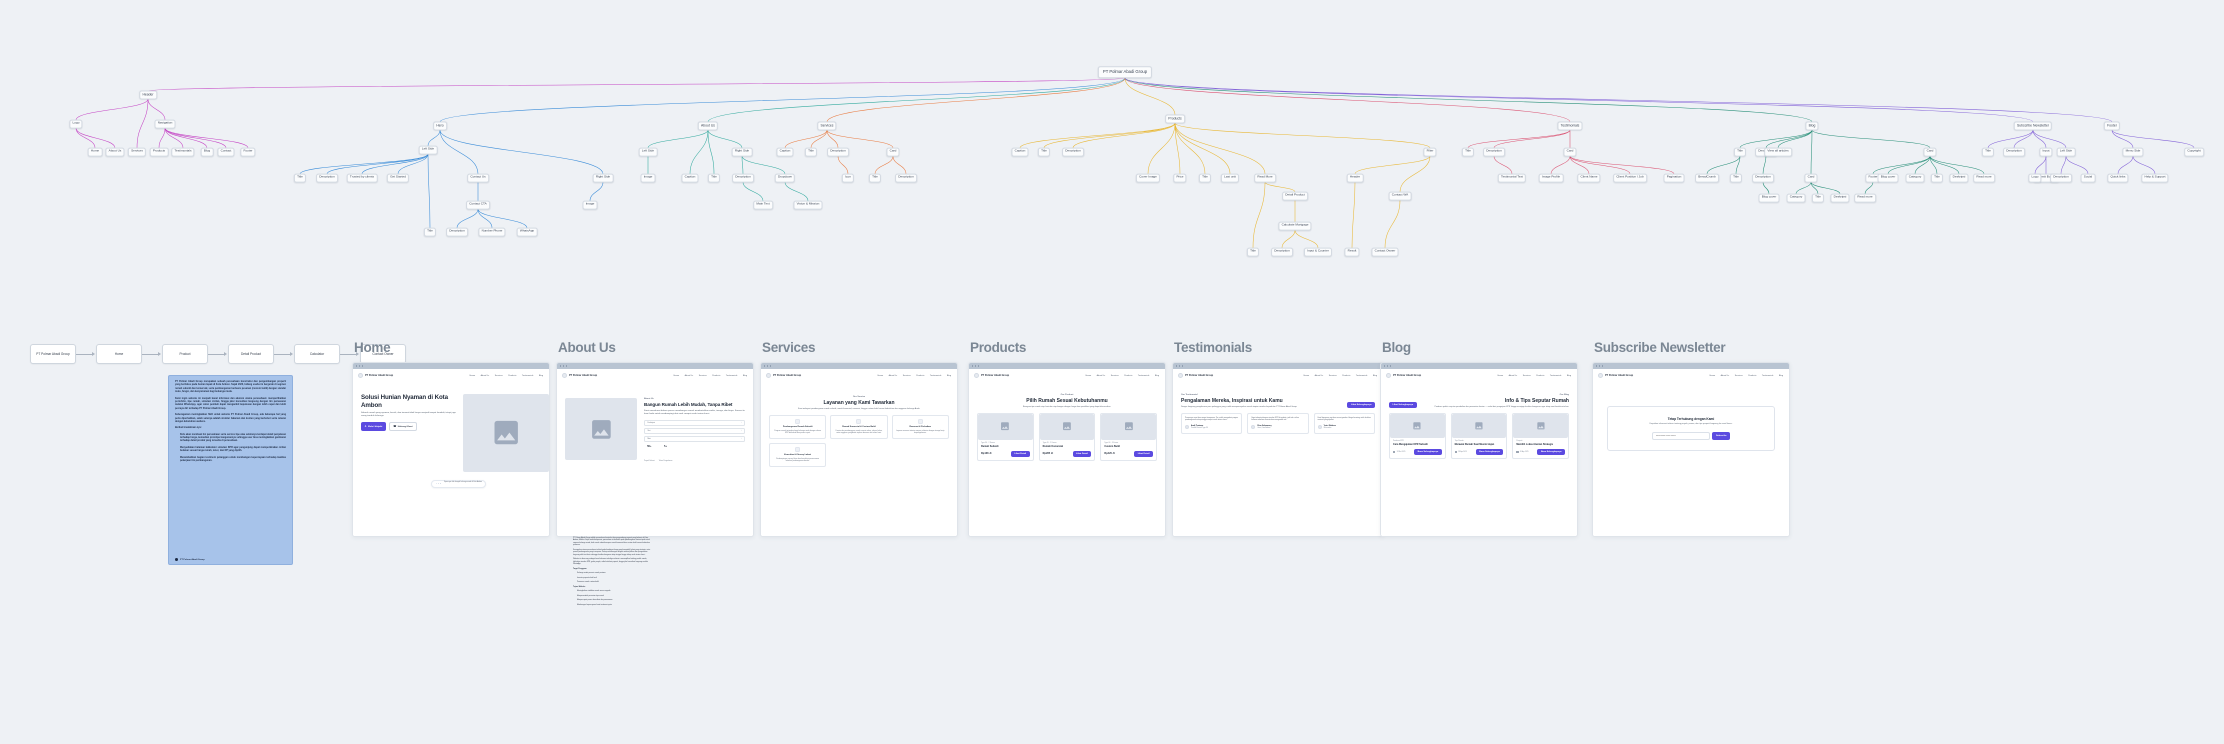 The width and height of the screenshot is (2224, 744). I want to click on newsletter-email-input, so click(1680, 436).